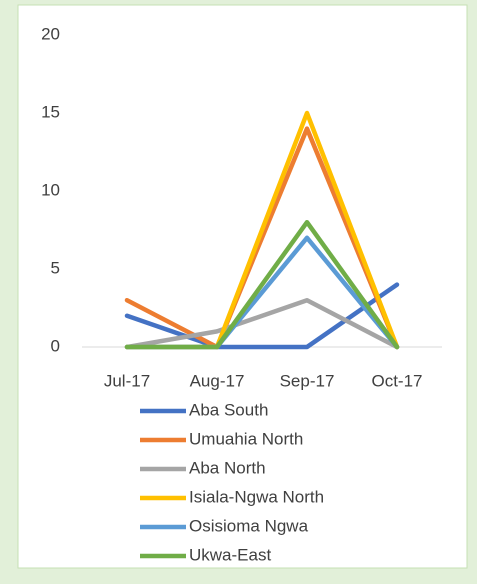 The image size is (477, 584). Describe the element at coordinates (127, 380) in the screenshot. I see `x-tick-label: Jul-17` at that location.